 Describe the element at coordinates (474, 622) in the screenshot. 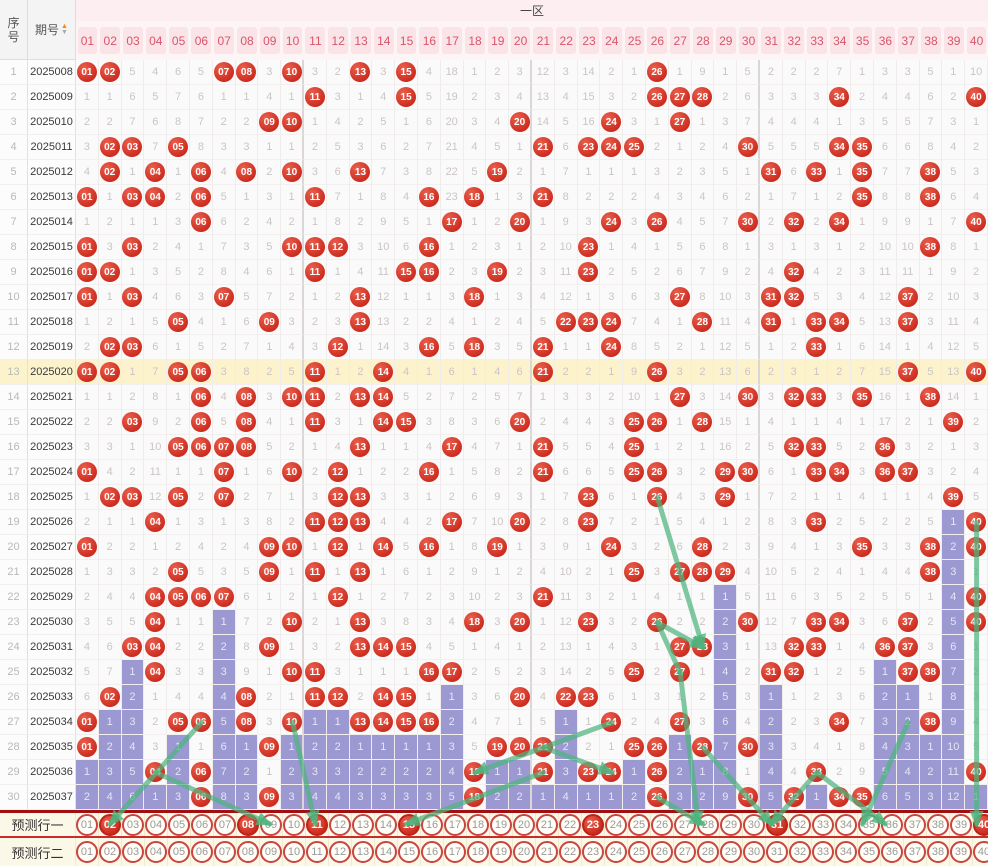

I see `red-ball: 18` at that location.